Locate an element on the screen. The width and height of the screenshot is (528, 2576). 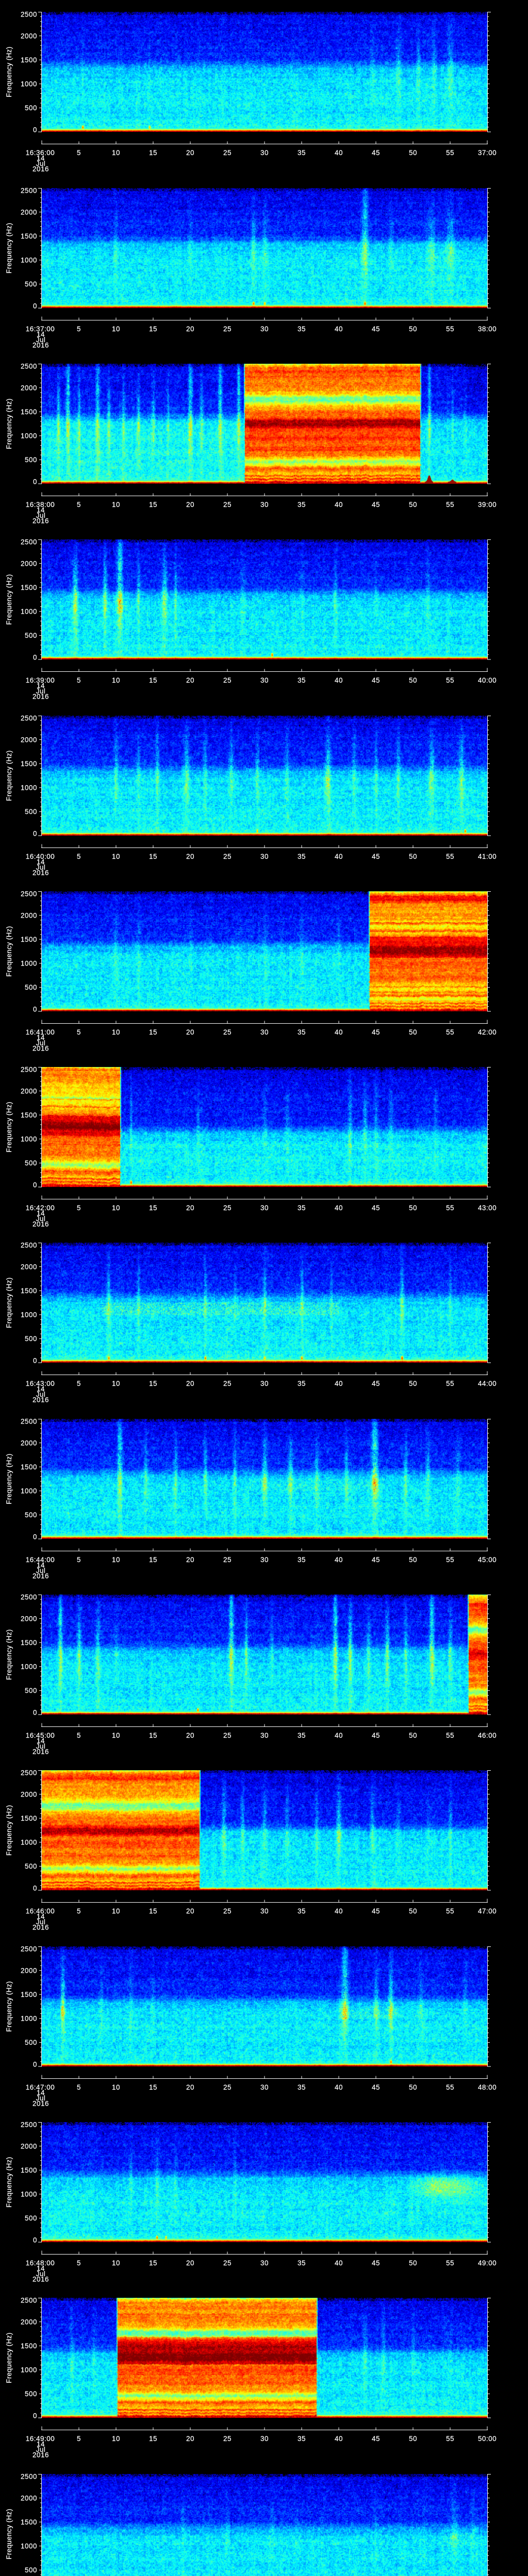
svg-text: 41:00 is located at coordinates (487, 856).